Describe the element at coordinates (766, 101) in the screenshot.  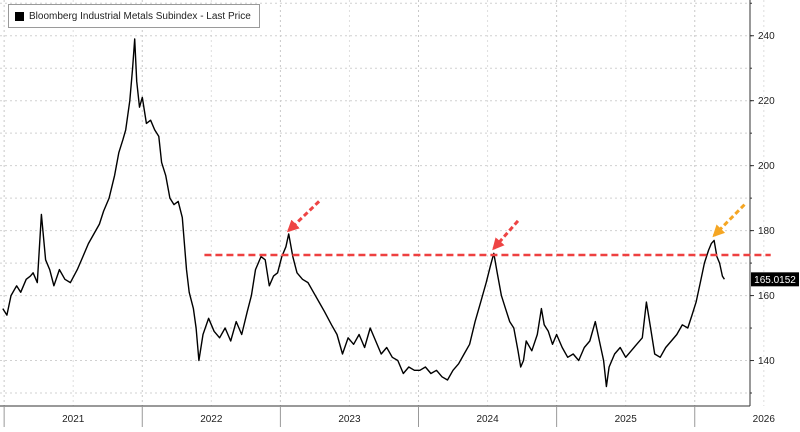
I see `y-tick-label: 220` at that location.